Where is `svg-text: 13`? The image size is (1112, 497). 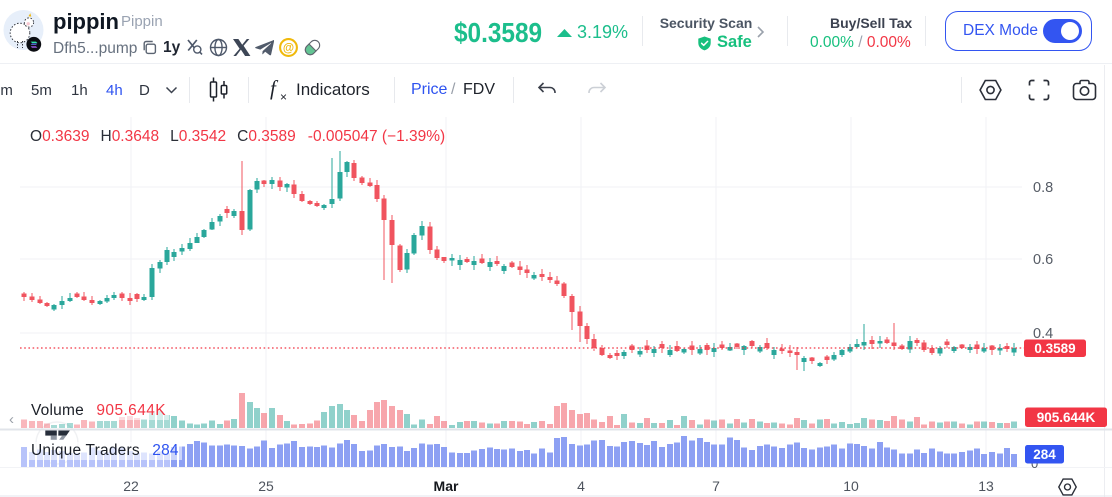
svg-text: 13 is located at coordinates (986, 486).